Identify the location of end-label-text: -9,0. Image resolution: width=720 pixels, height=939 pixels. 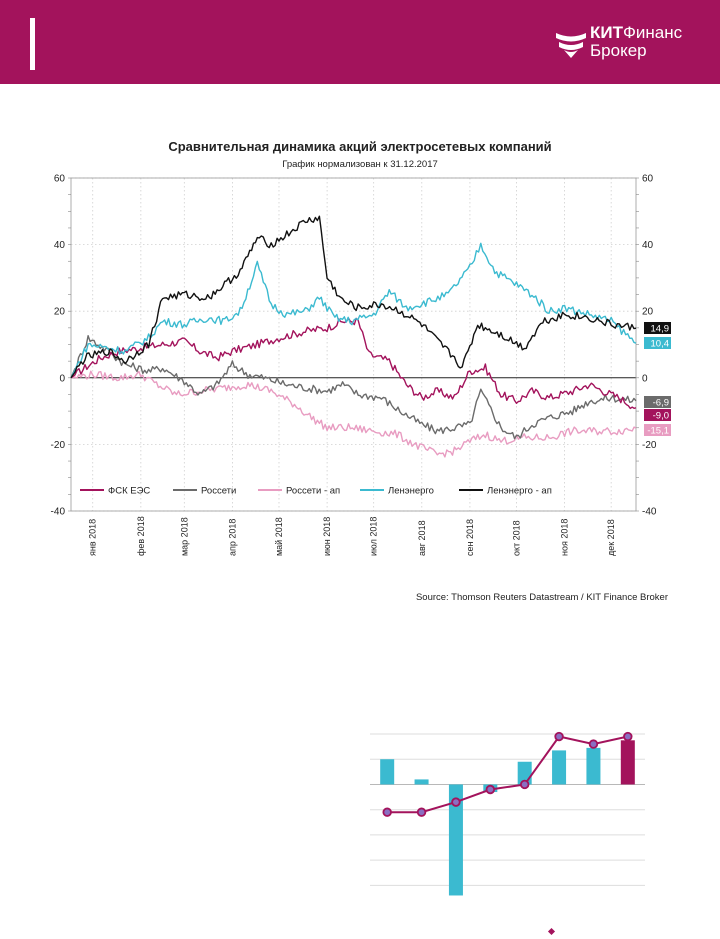
(661, 416).